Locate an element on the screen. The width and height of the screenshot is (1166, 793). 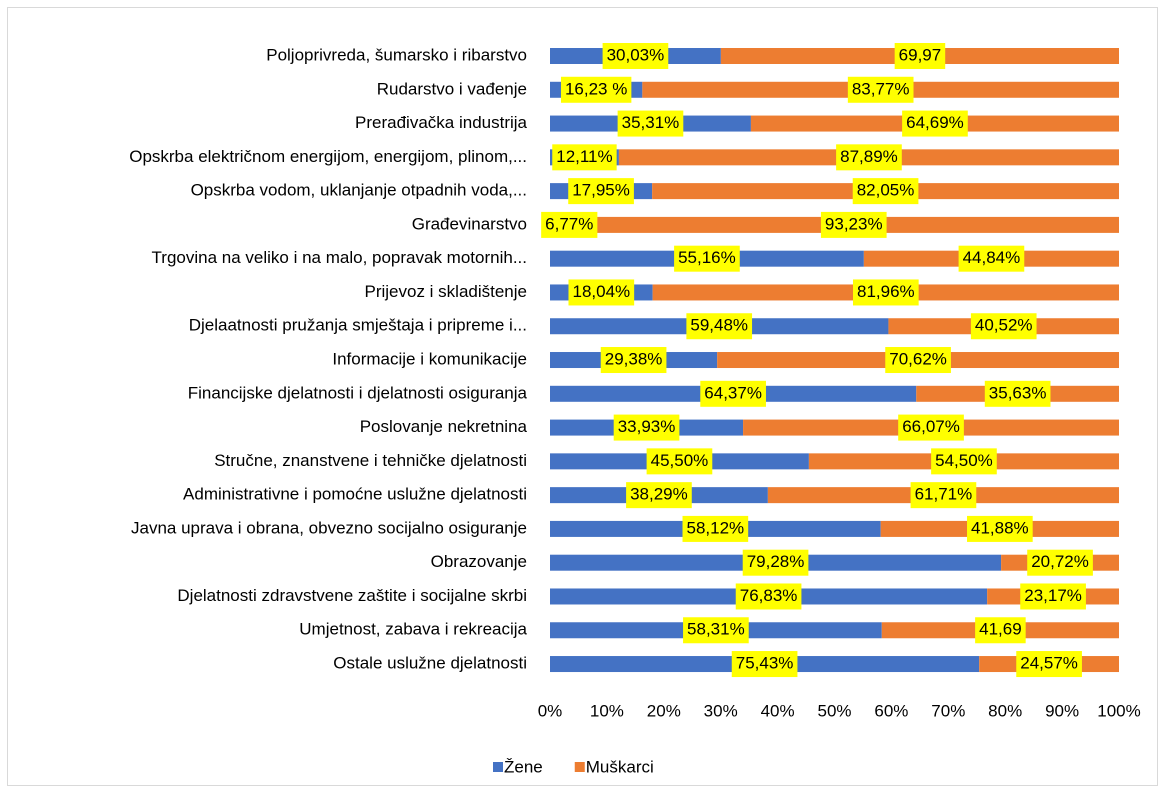
y-tick-label: Ostale uslužne djelatnosti is located at coordinates (430, 663).